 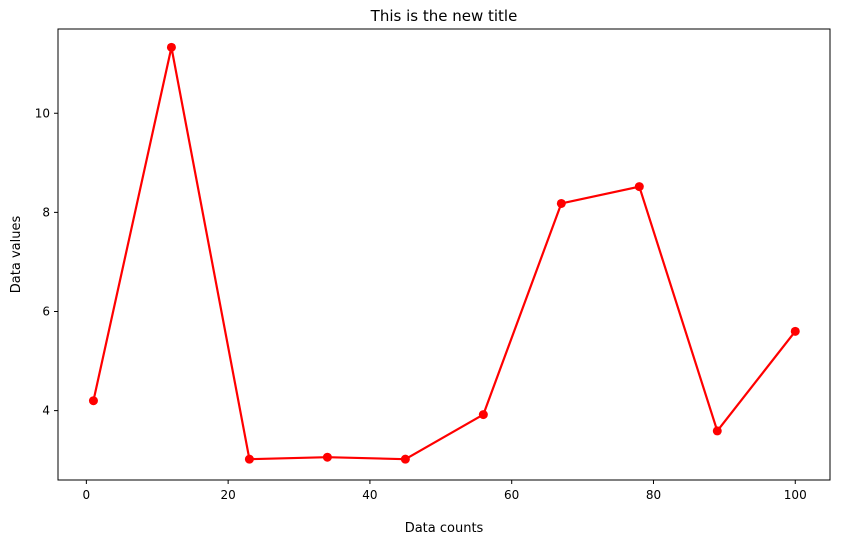 I want to click on x-tick-label: 100, so click(x=795, y=495).